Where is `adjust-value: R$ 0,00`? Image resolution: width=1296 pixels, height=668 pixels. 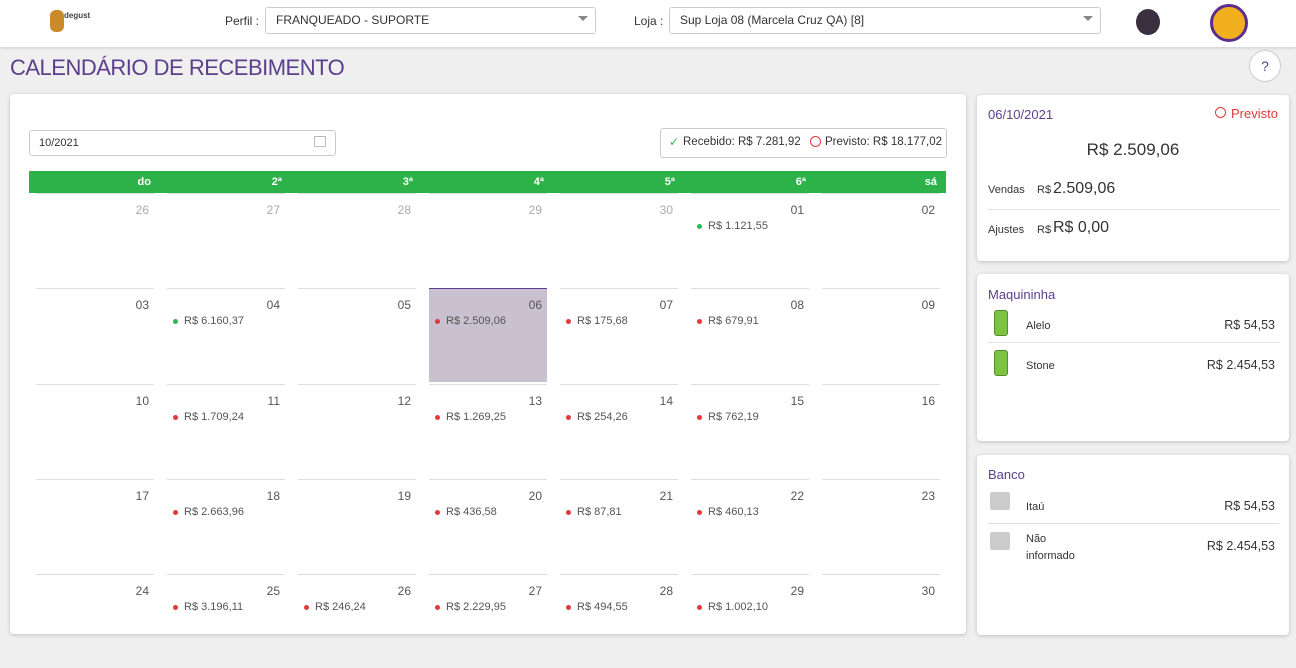 adjust-value: R$ 0,00 is located at coordinates (1081, 227).